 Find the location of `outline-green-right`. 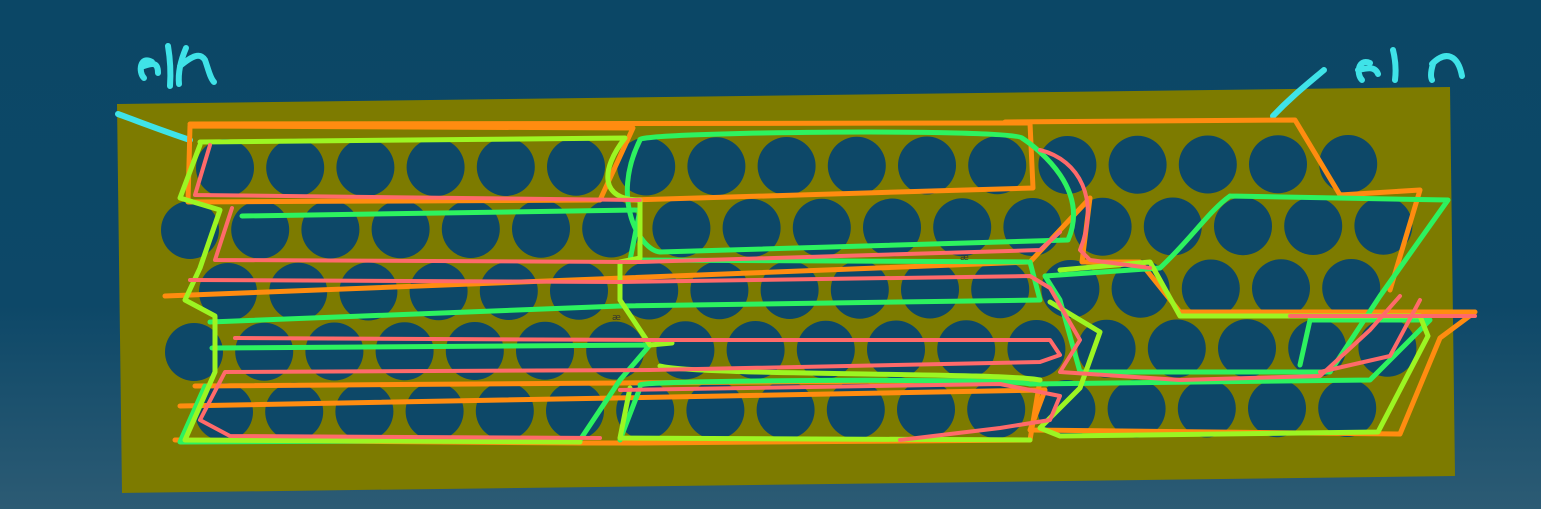

outline-green-right is located at coordinates (1246, 284).